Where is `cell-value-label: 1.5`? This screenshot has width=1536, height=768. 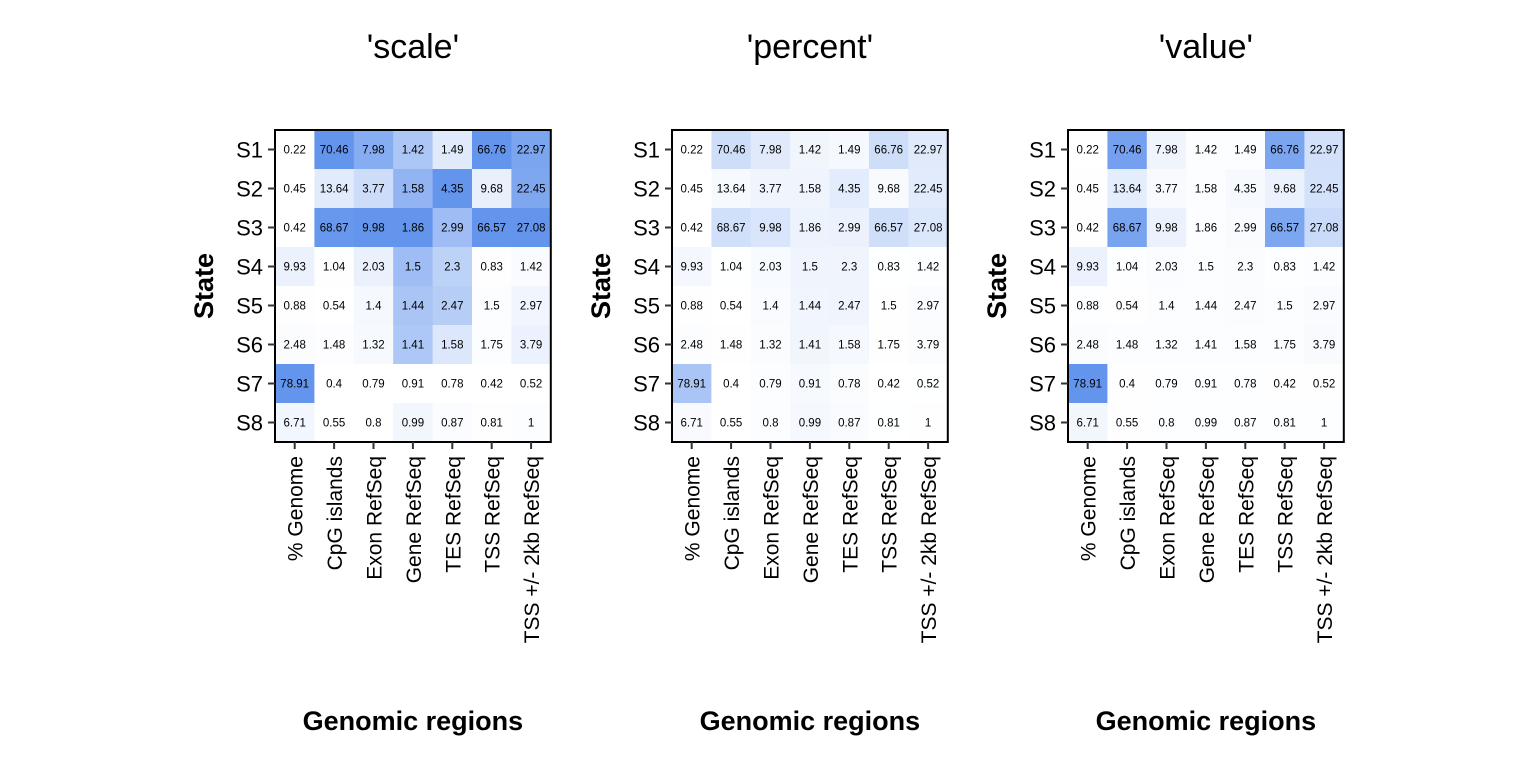
cell-value-label: 1.5 is located at coordinates (413, 268).